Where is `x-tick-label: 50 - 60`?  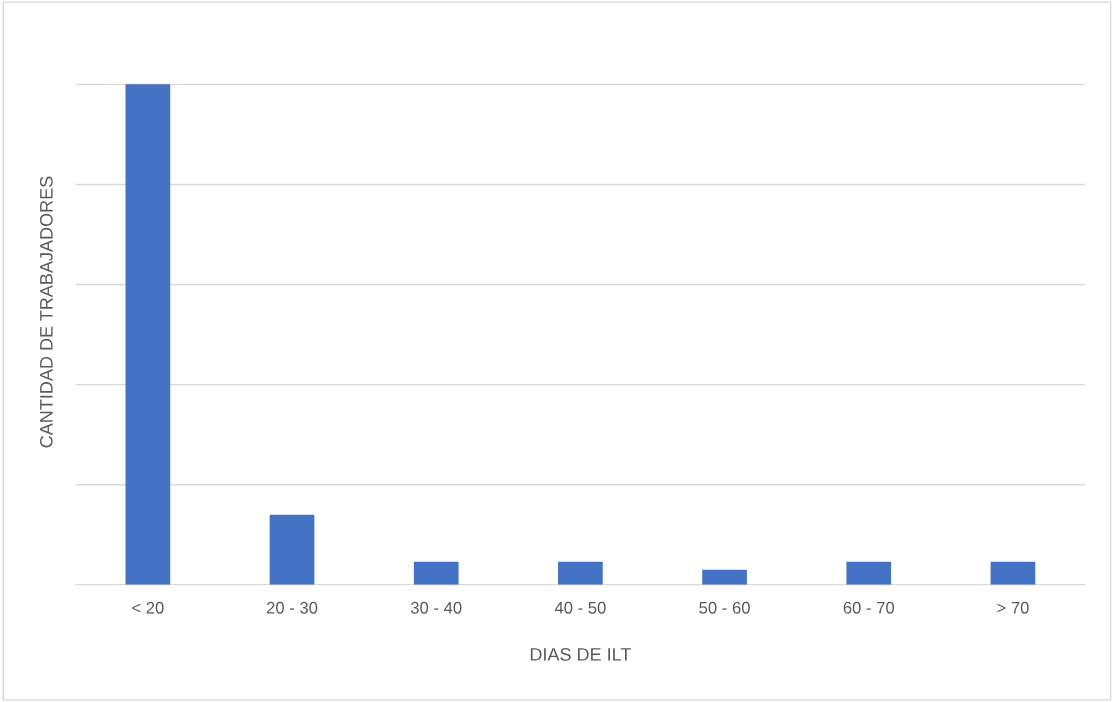 x-tick-label: 50 - 60 is located at coordinates (724, 607).